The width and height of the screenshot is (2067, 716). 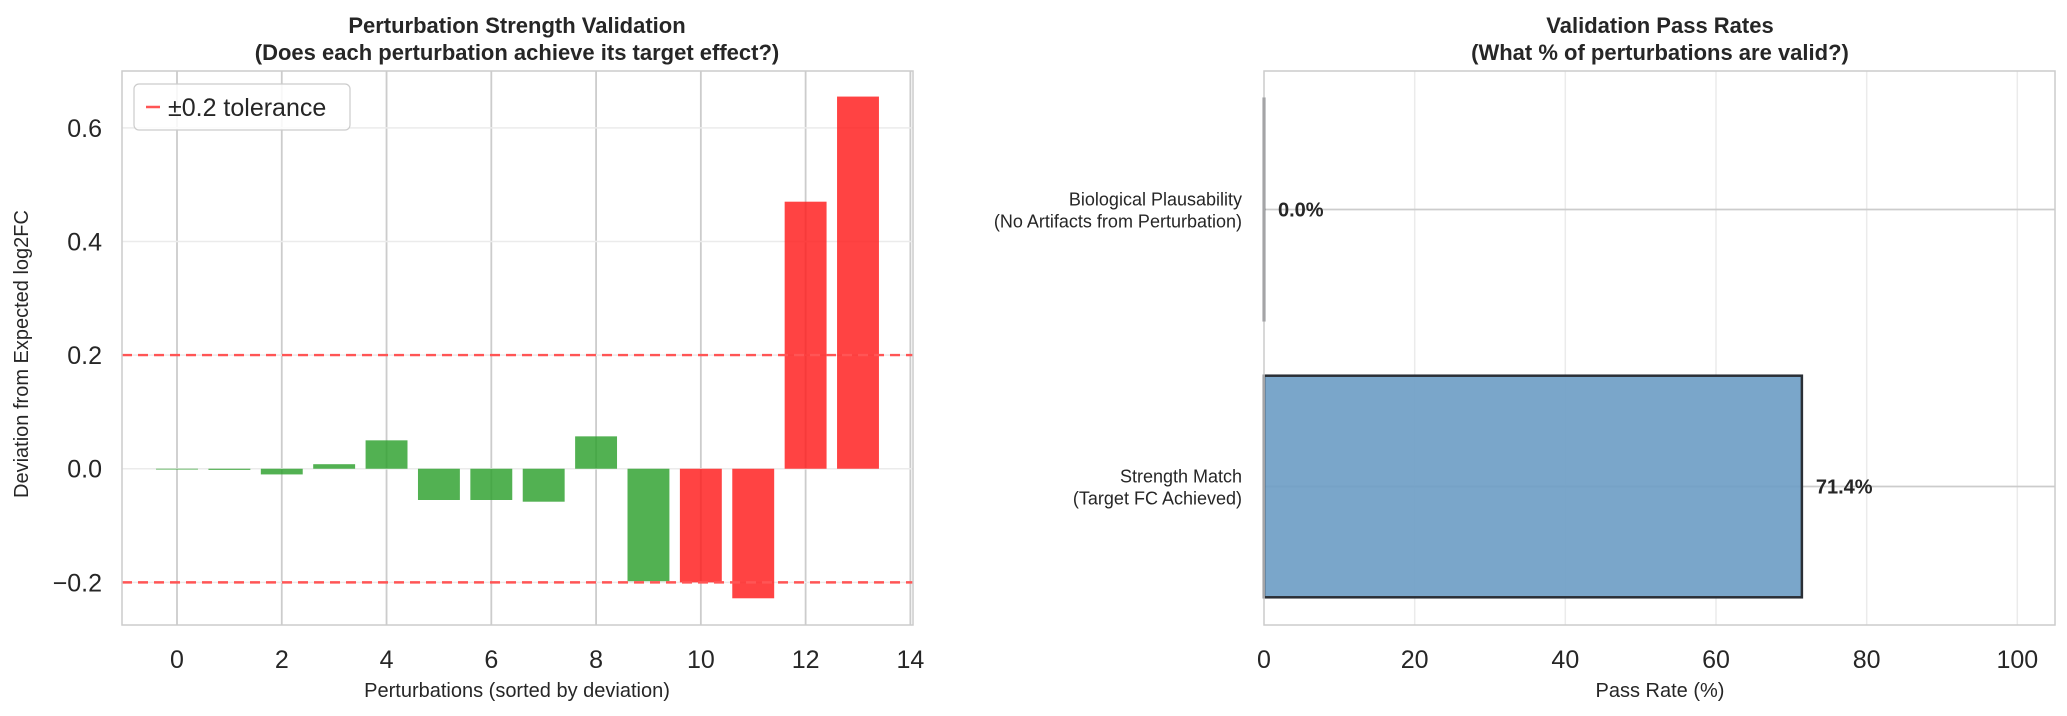 What do you see at coordinates (596, 660) in the screenshot?
I see `left-x-tick-label: 8` at bounding box center [596, 660].